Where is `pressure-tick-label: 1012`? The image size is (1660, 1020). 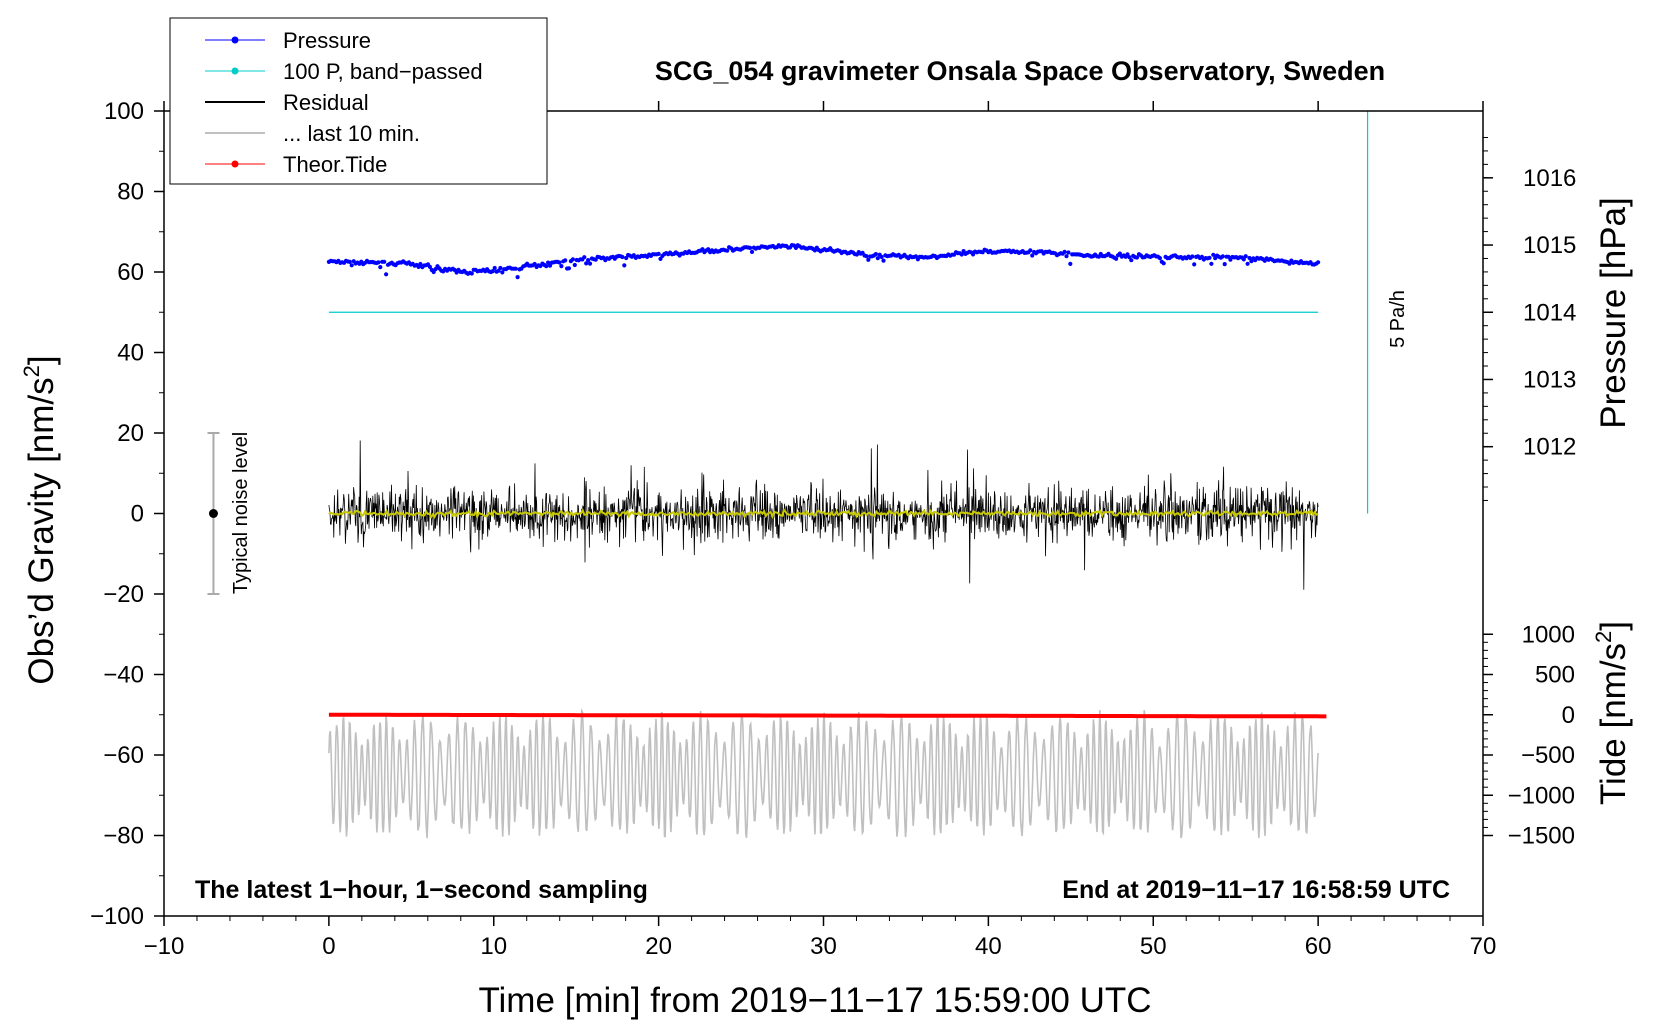
pressure-tick-label: 1012 is located at coordinates (1549, 447).